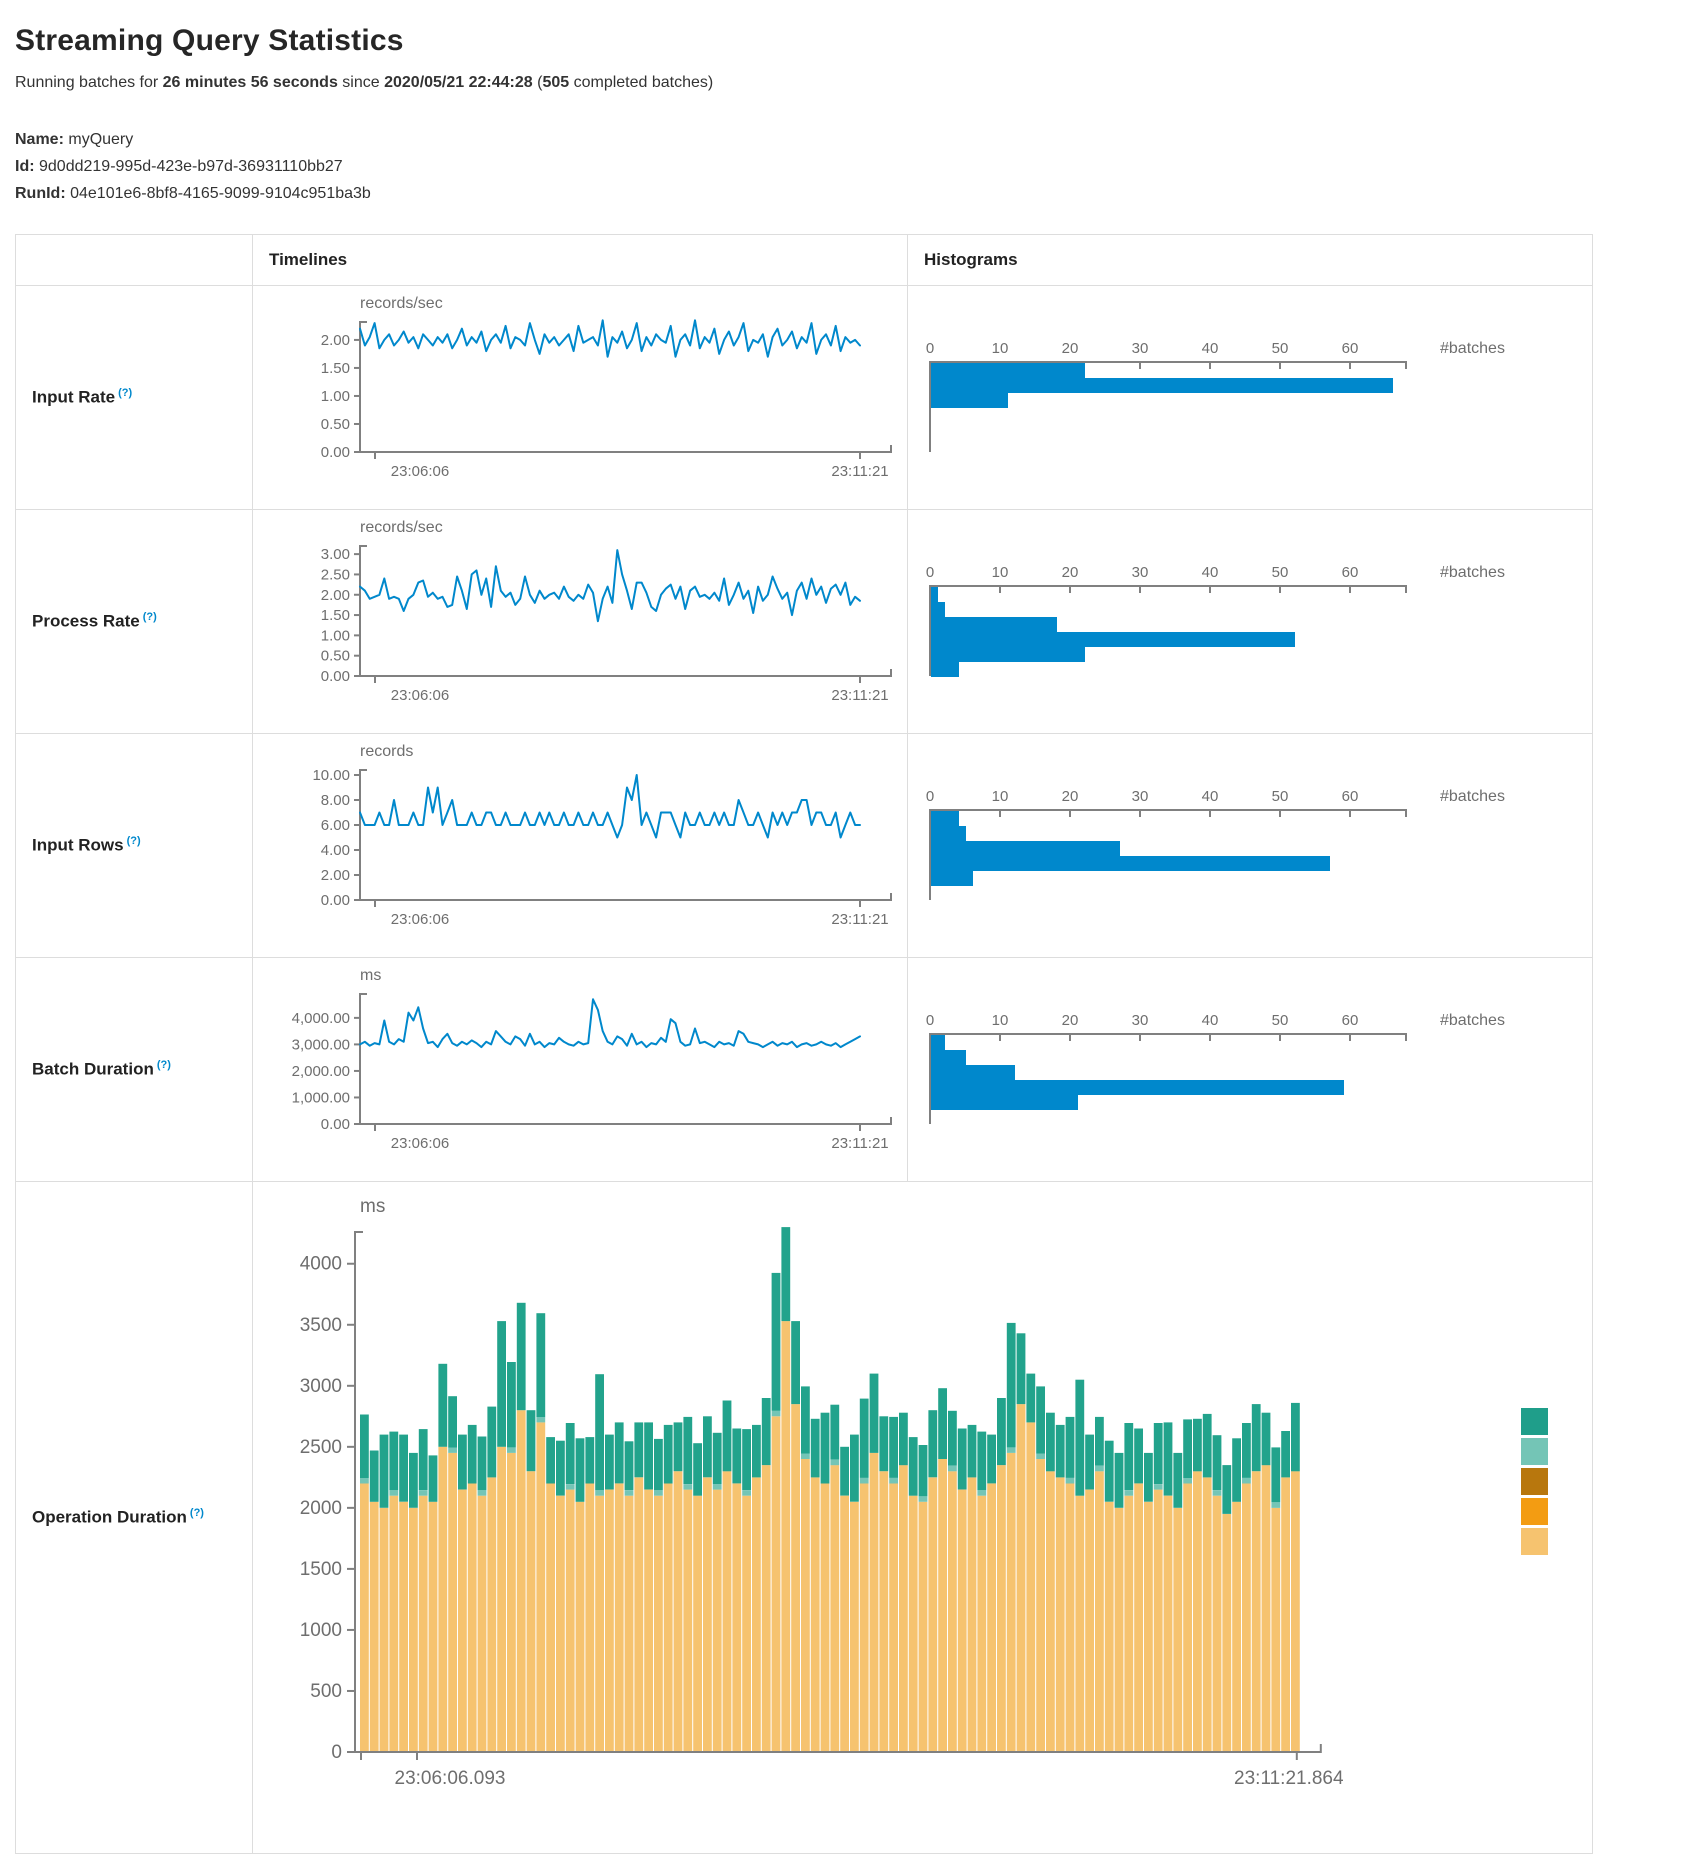 The height and width of the screenshot is (1864, 1693). Describe the element at coordinates (1215, 396) in the screenshot. I see `input-rate-histogram-chart: 0 10 20 30 40 50 60 #batches` at that location.